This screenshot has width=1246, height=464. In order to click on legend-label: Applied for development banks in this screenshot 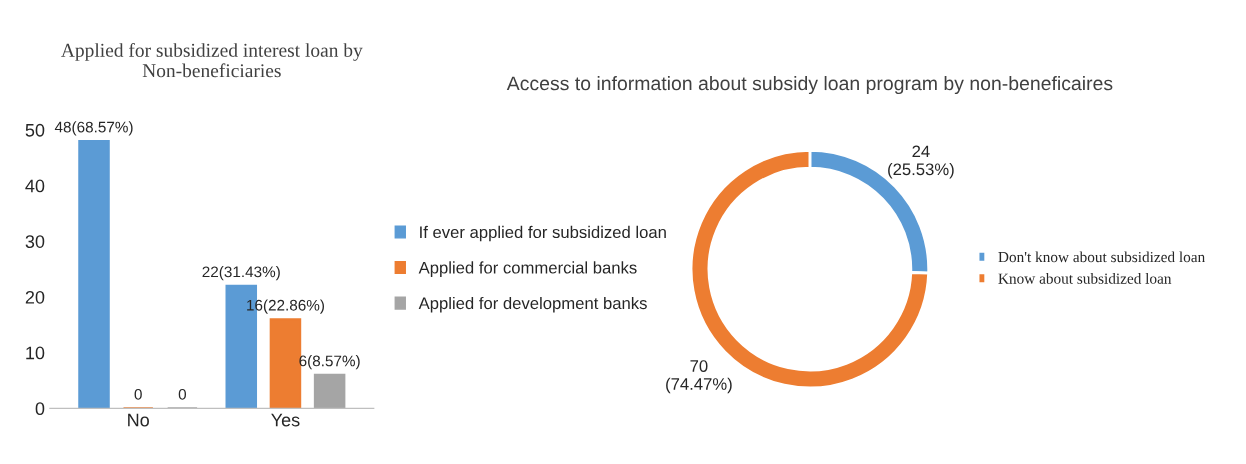, I will do `click(532, 304)`.